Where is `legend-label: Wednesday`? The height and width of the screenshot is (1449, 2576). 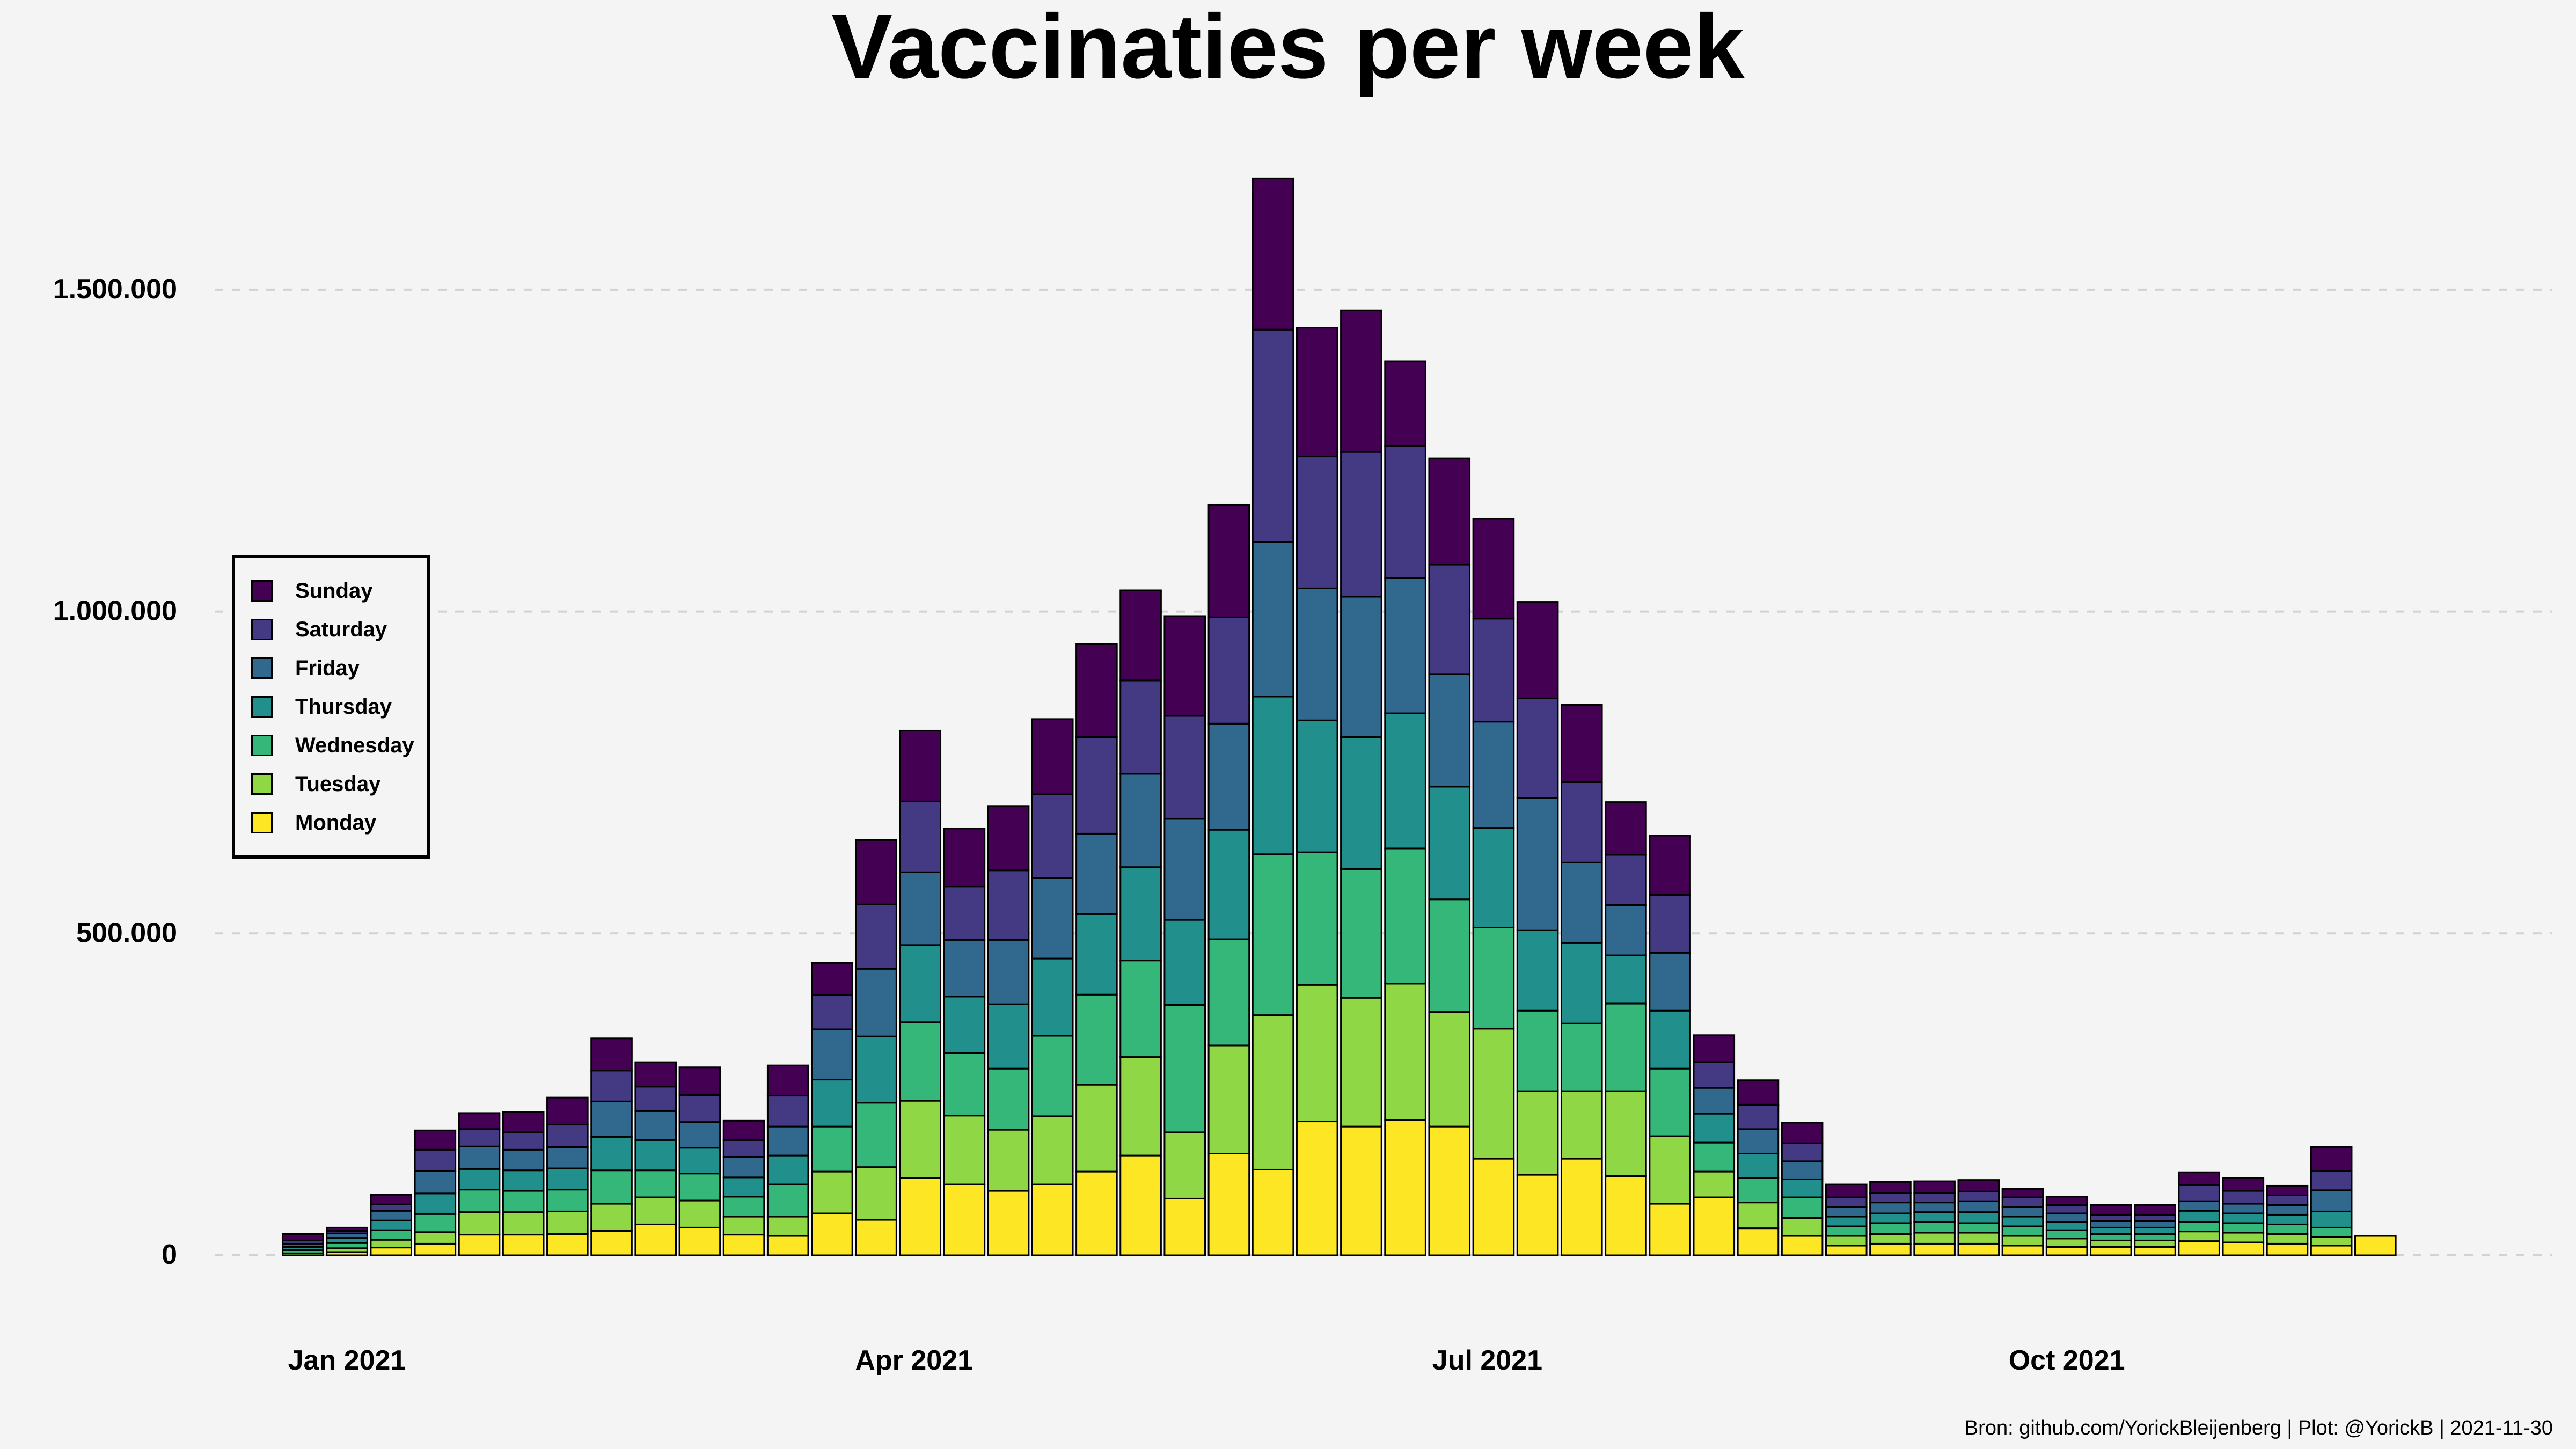
legend-label: Wednesday is located at coordinates (354, 745).